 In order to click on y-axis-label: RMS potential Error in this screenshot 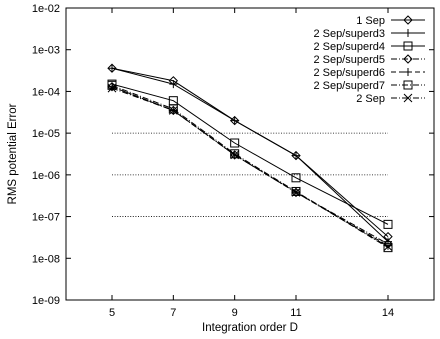, I will do `click(13, 153)`.